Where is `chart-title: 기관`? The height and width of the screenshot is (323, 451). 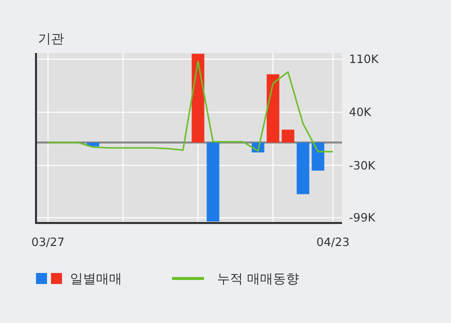
chart-title: 기관 is located at coordinates (51, 39).